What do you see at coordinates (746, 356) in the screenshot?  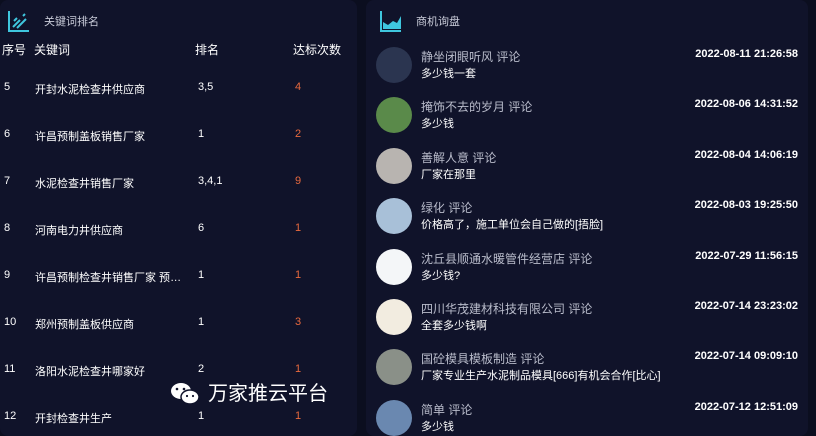 I see `comment-time: 2022-07-14 09:09:10` at bounding box center [746, 356].